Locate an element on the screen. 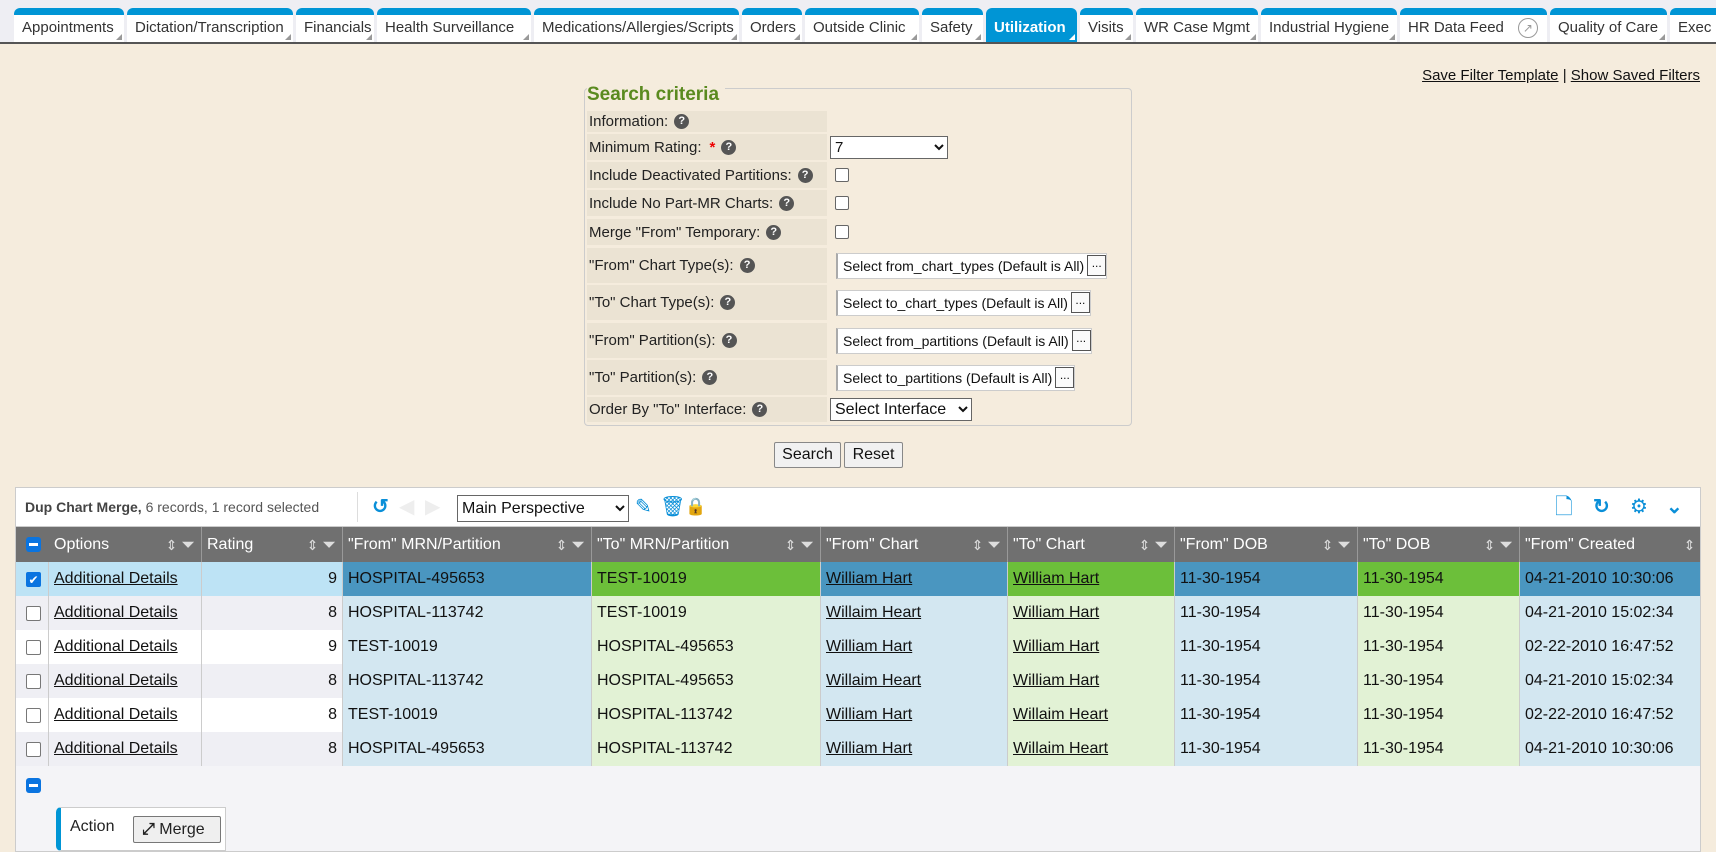 Image resolution: width=1716 pixels, height=852 pixels. include-deactivated-checkbox is located at coordinates (842, 175).